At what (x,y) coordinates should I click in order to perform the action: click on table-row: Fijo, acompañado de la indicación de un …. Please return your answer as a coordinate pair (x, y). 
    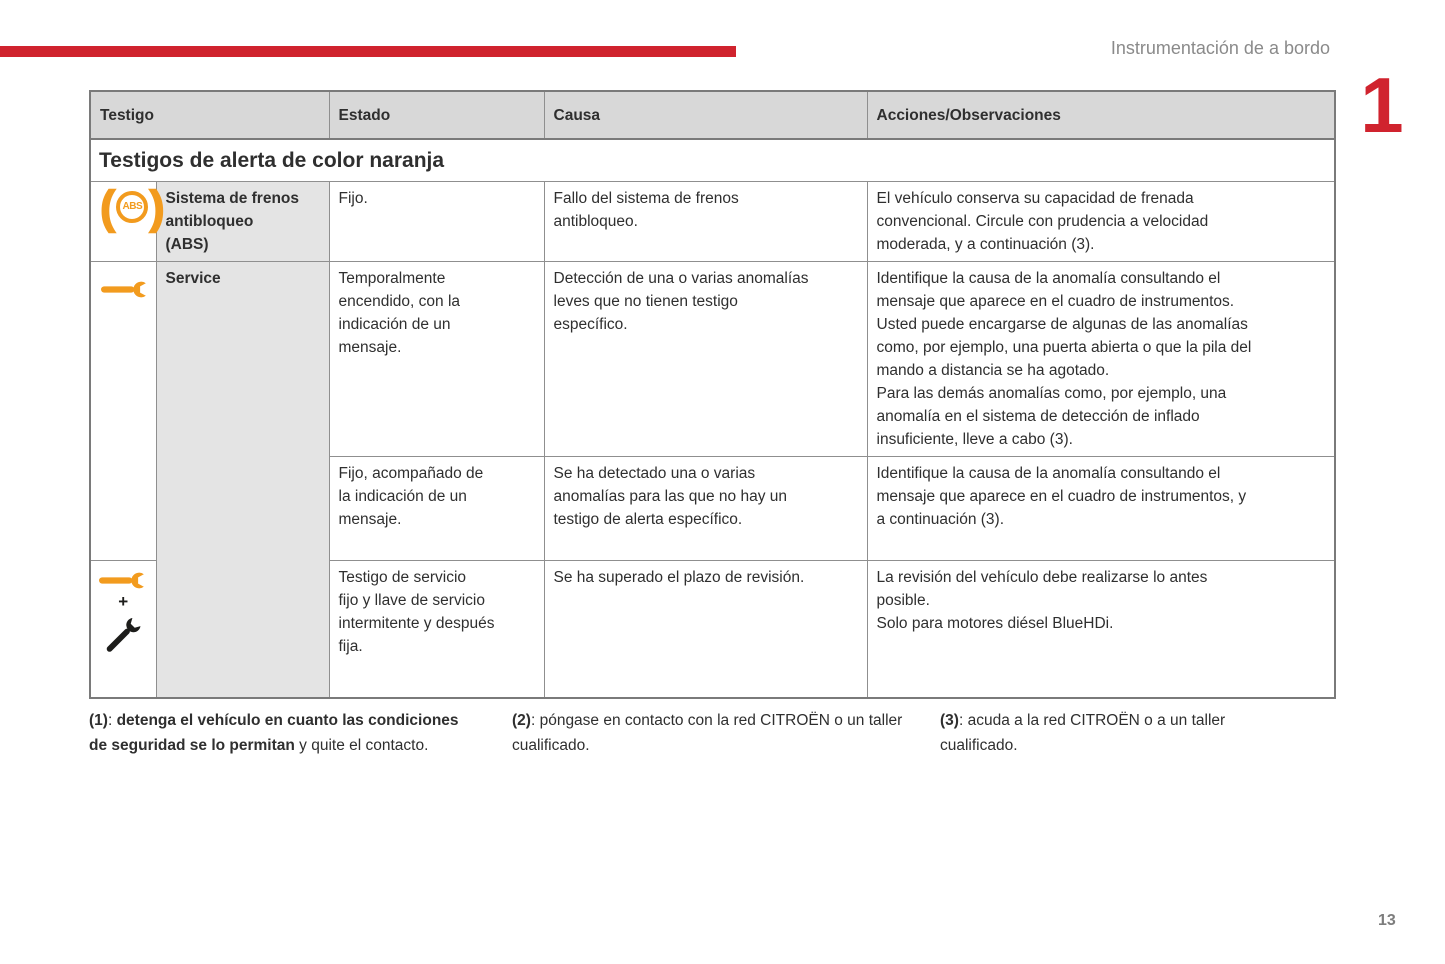
    Looking at the image, I should click on (713, 508).